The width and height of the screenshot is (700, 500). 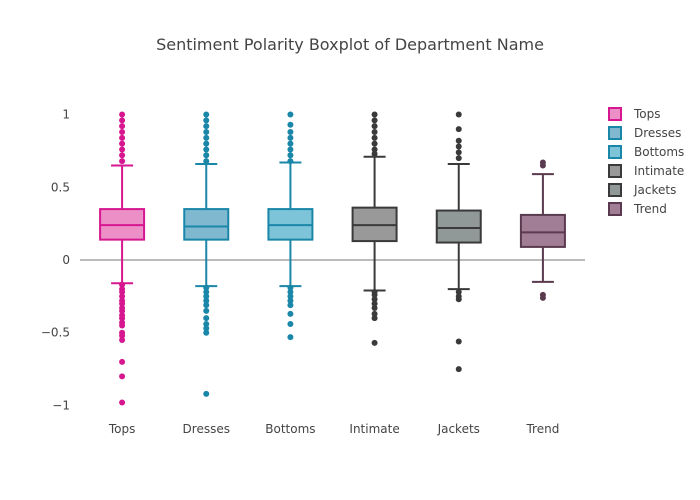 I want to click on box-trend, so click(x=542, y=230).